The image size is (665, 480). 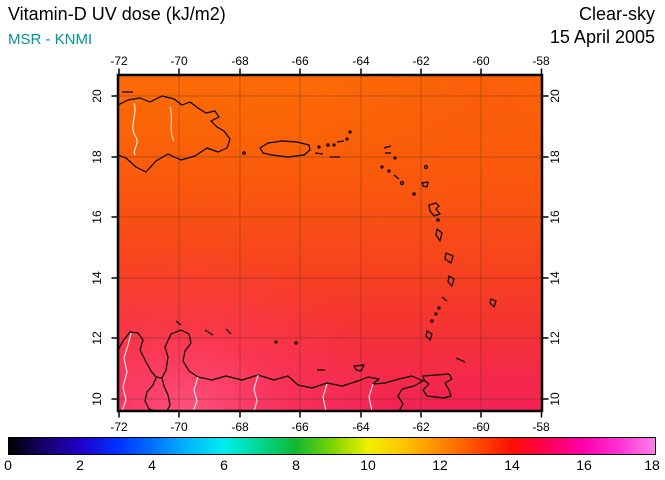 I want to click on x-tick-label-bottom: -72, so click(x=119, y=427).